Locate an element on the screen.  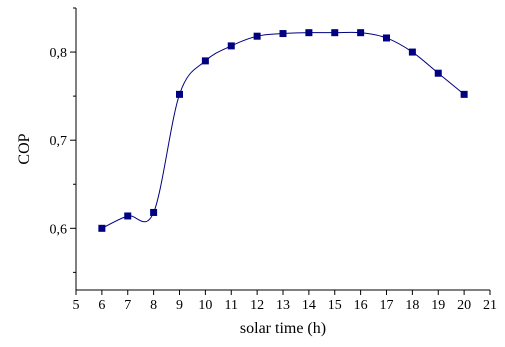
x-tick-label: 12 is located at coordinates (257, 305).